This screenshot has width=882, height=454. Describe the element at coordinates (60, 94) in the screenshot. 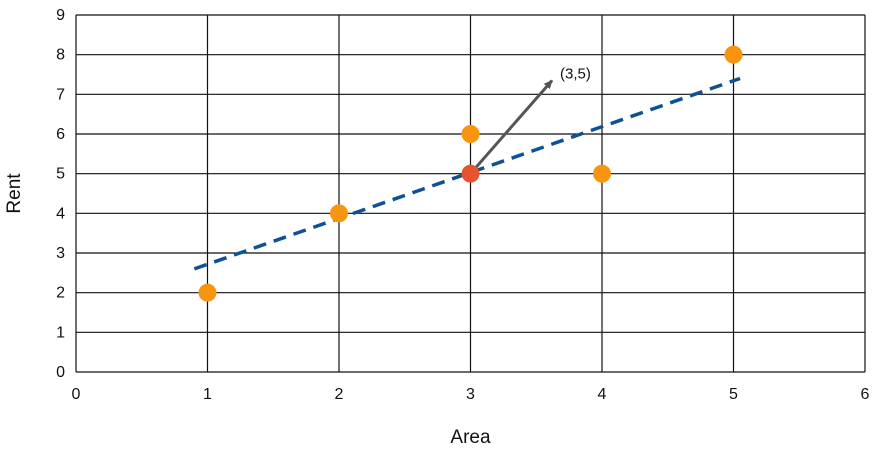

I see `y-tick-label: 7` at that location.